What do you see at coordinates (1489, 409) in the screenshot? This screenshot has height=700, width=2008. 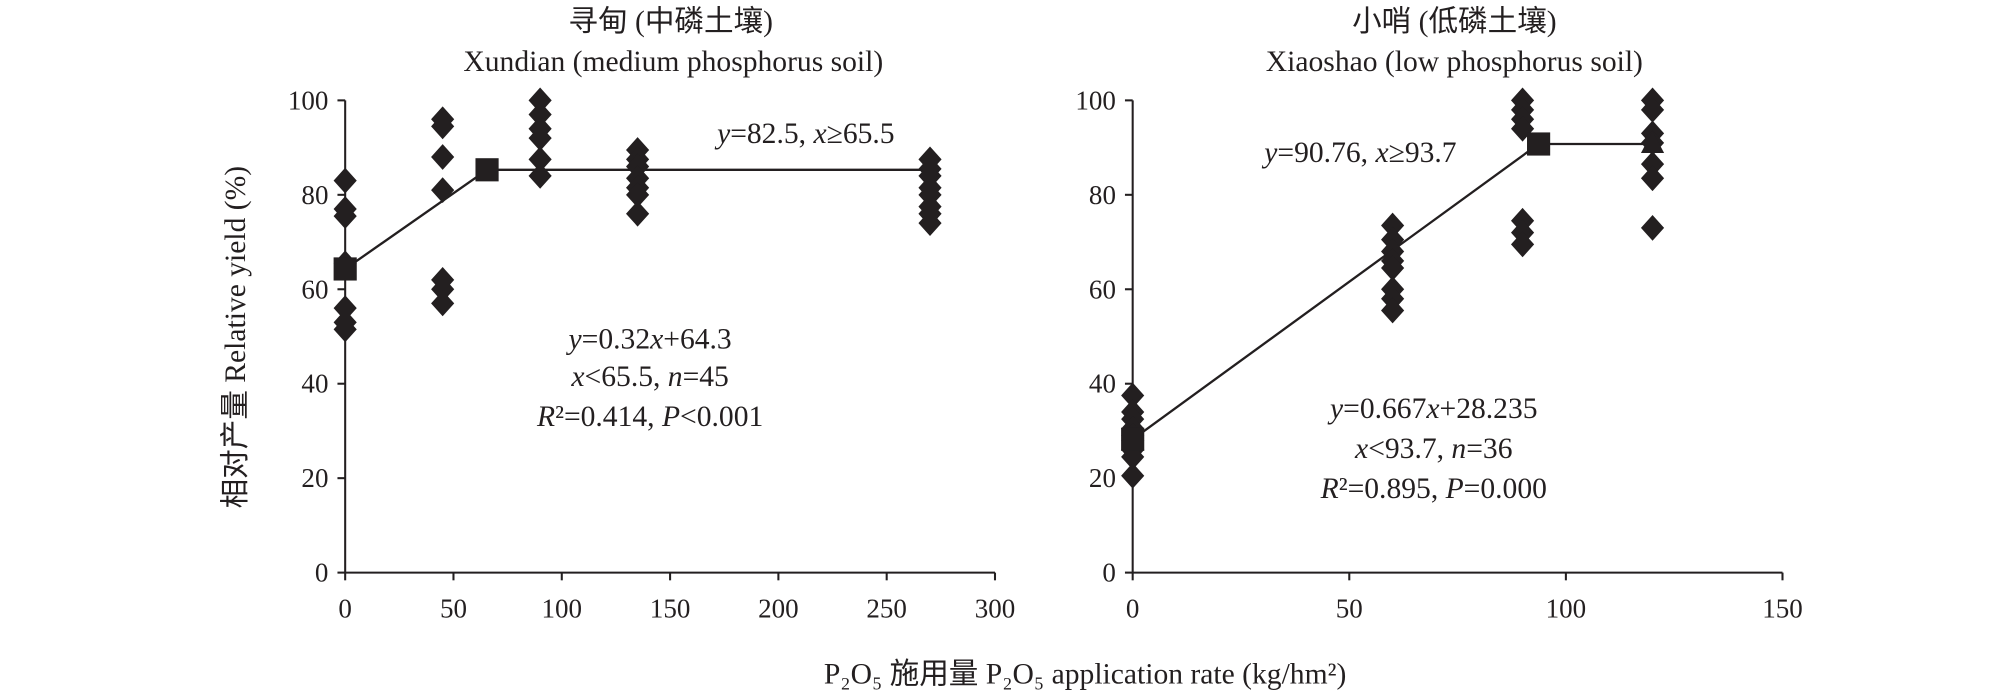 I see `equation-fragment: +28.235` at bounding box center [1489, 409].